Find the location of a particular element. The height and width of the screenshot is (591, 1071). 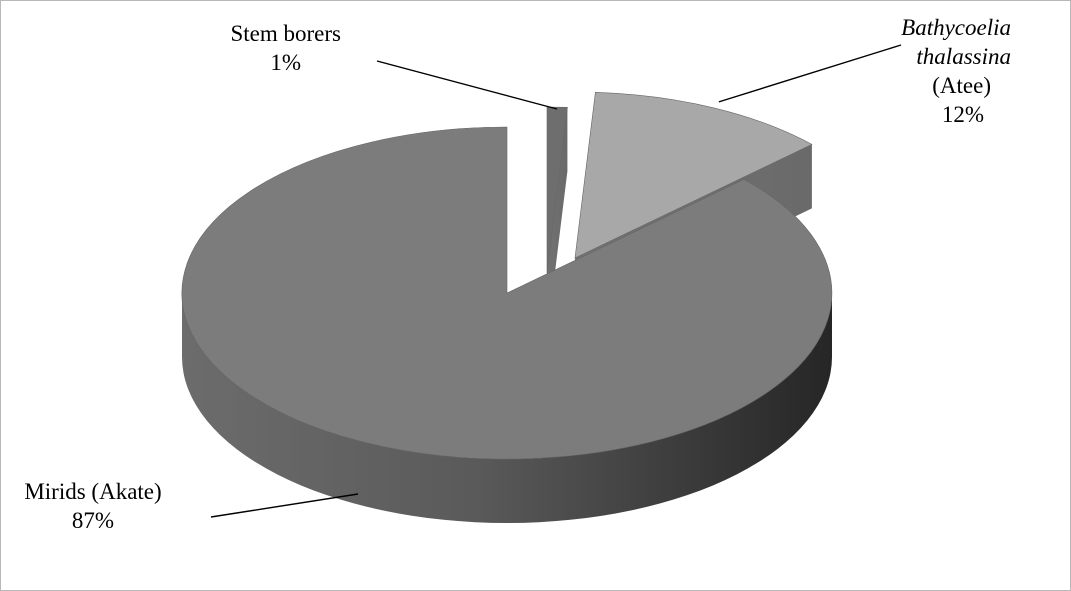

data-label-bathycoelia-name: (Atee) is located at coordinates (961, 85).